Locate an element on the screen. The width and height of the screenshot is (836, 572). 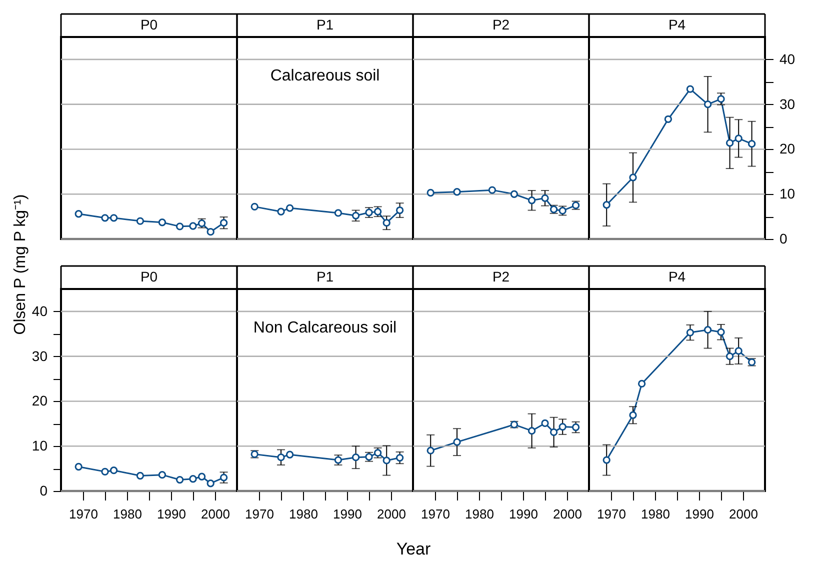
y-axis-title: Olsen P (mg P kg⁻¹) is located at coordinates (20, 264).